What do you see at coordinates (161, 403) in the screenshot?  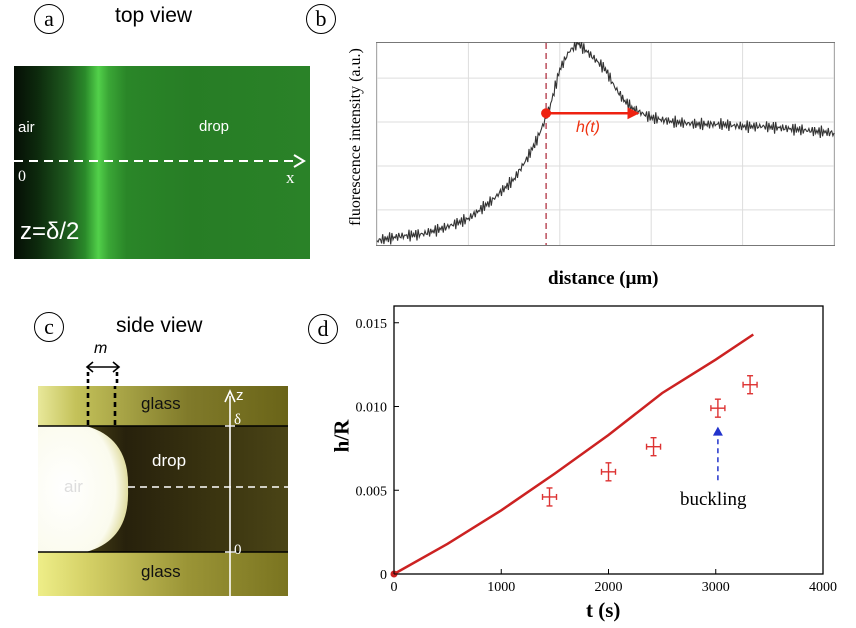 I see `glass-top-label: glass` at bounding box center [161, 403].